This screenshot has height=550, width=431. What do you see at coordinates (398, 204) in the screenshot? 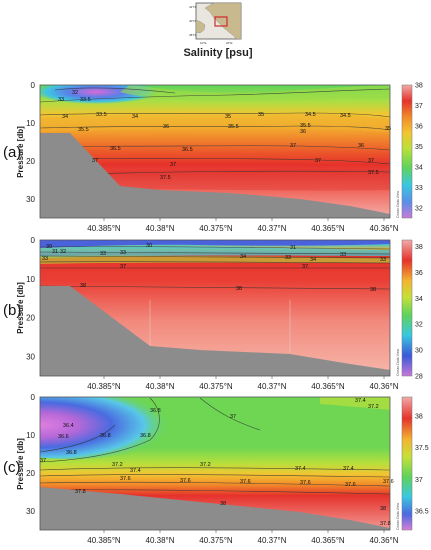
I see `watermark-a: Ocean Data View` at bounding box center [398, 204].